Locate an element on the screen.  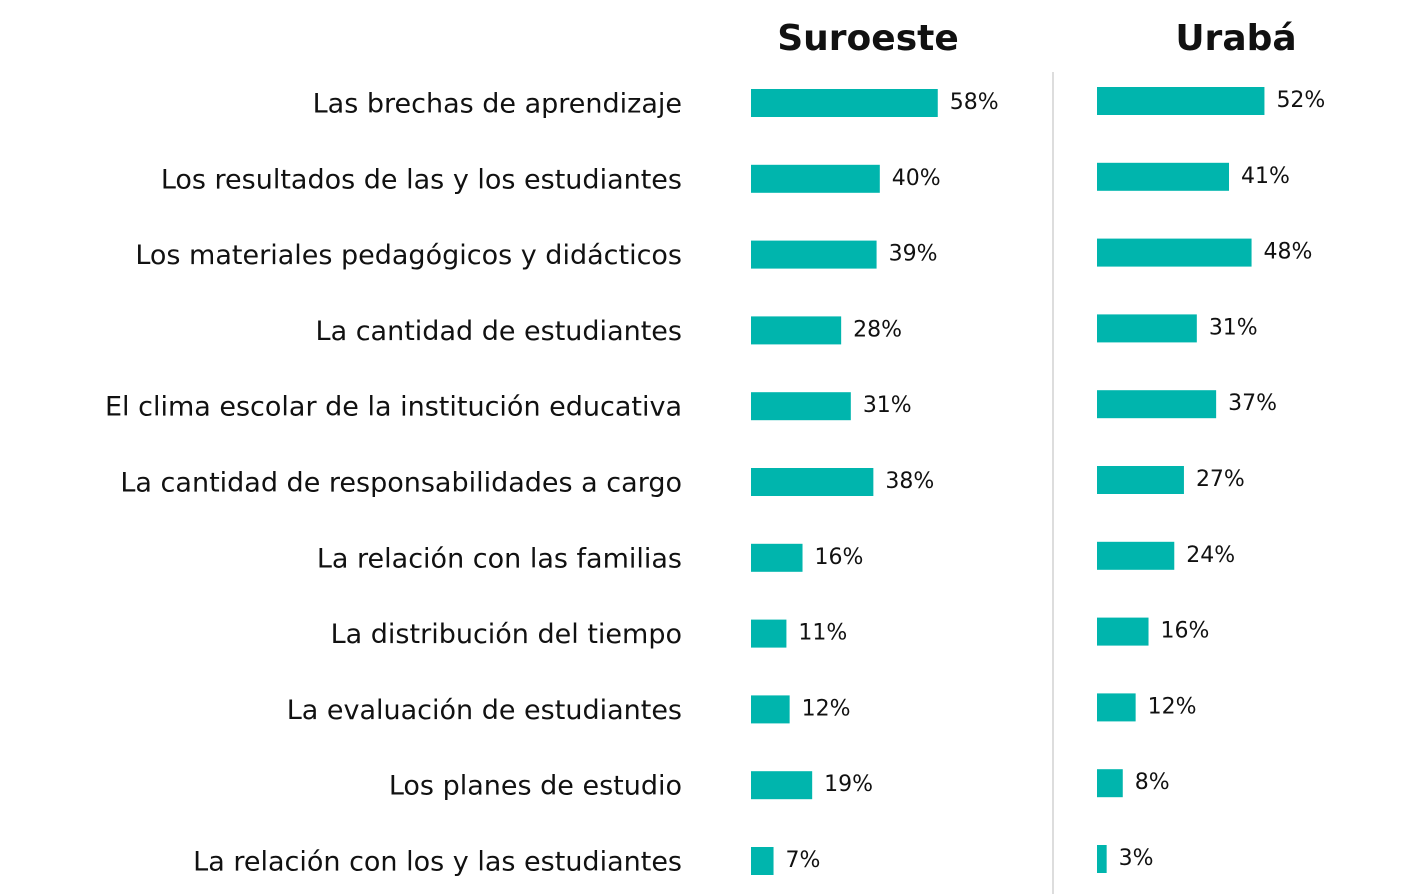
value-label: 40% is located at coordinates (916, 178).